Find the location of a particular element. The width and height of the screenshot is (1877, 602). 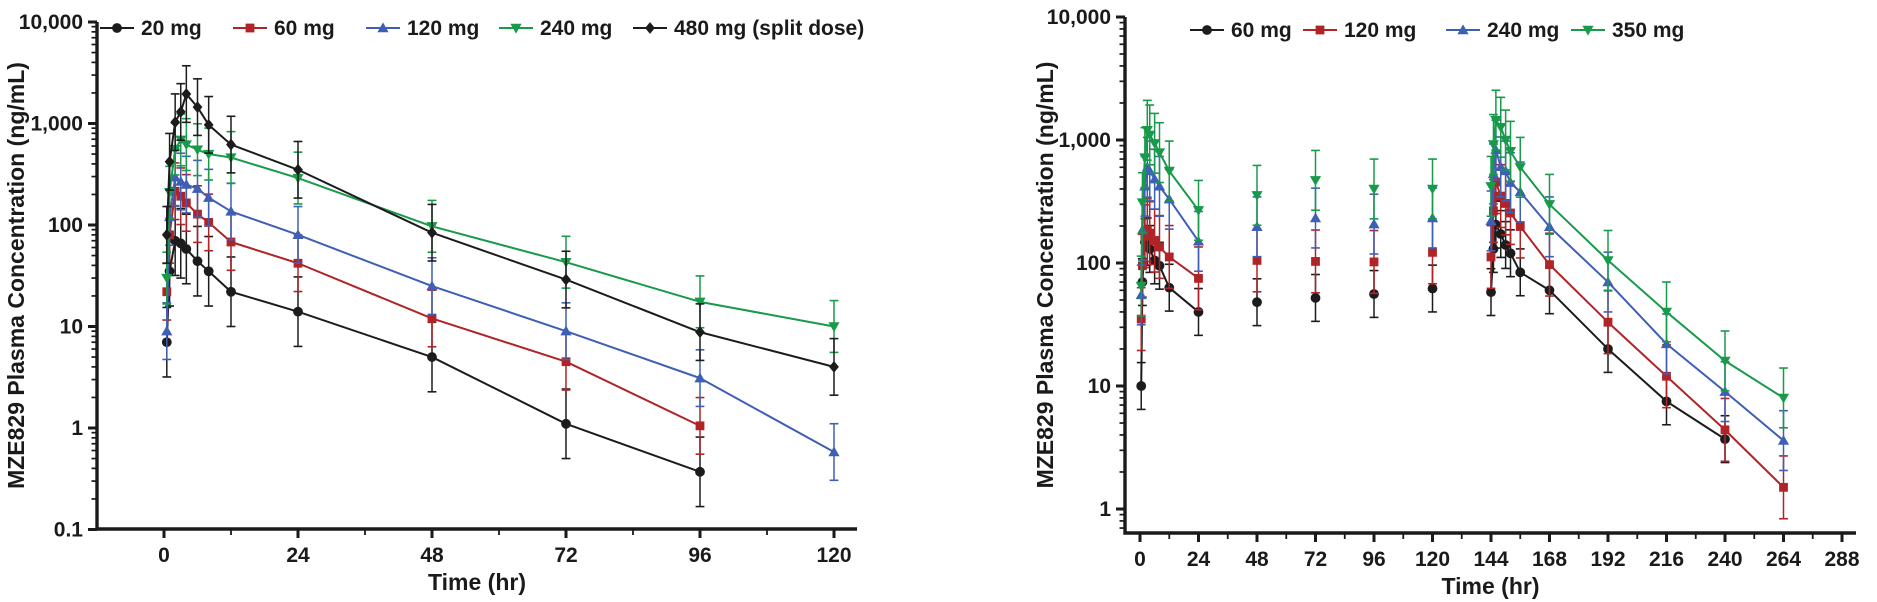

x-tick-label: 144 is located at coordinates (1490, 559).